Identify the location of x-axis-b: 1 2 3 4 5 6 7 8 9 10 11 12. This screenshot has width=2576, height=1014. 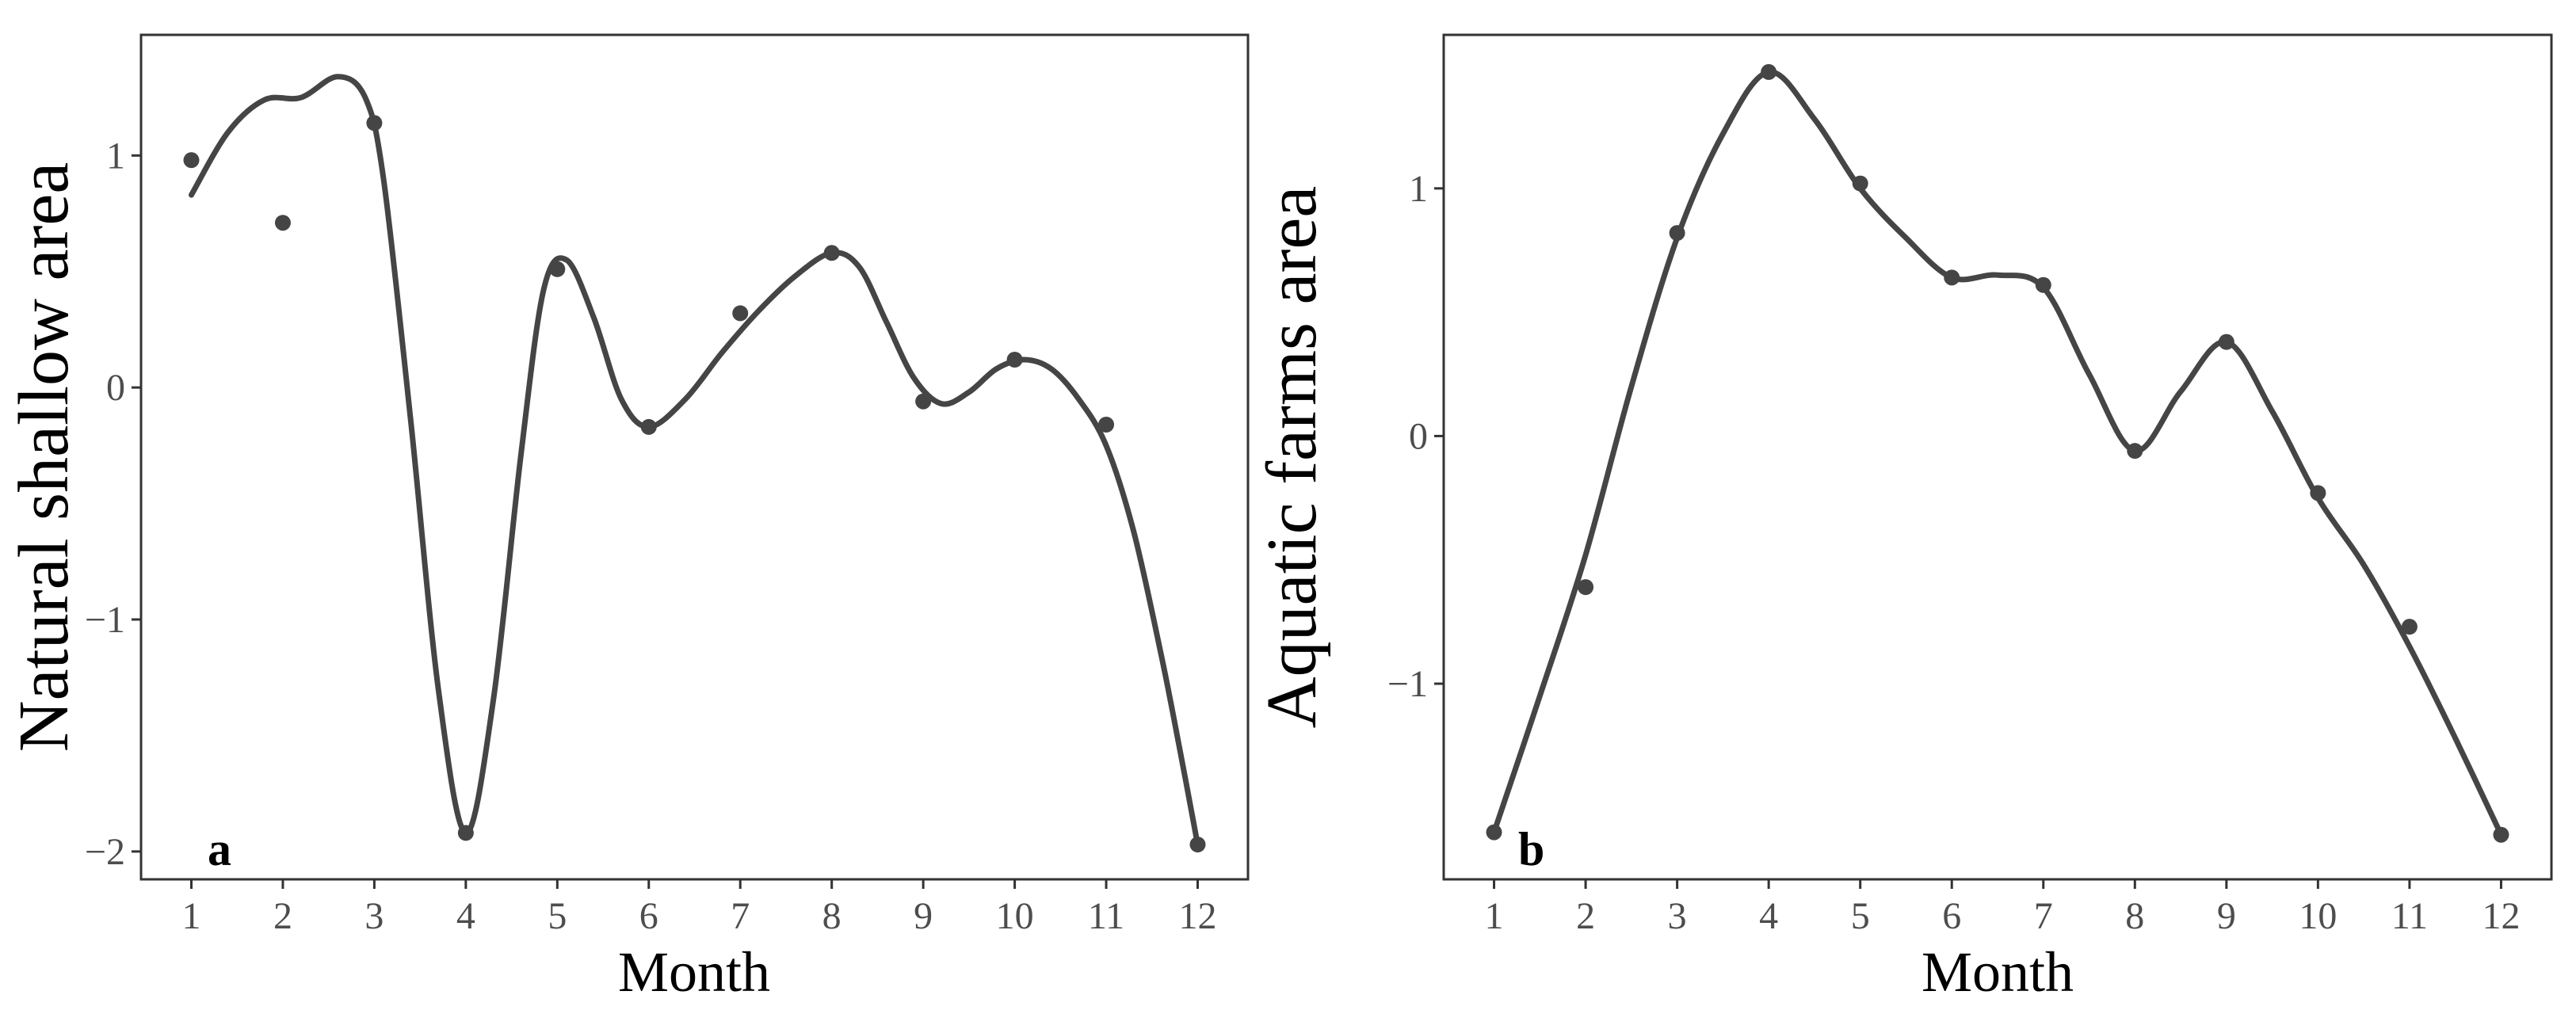
(2002, 908).